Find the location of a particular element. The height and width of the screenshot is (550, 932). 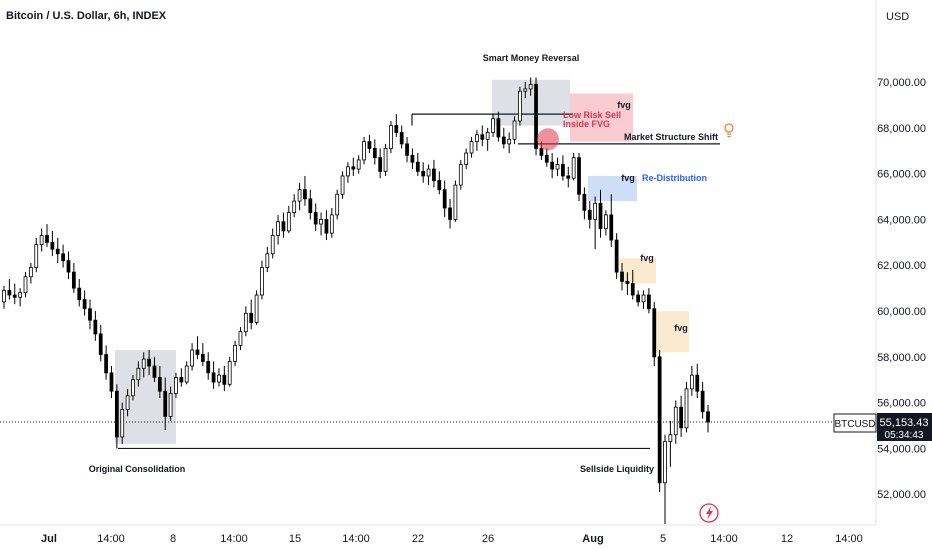

x-tick-label: 15 is located at coordinates (295, 539).